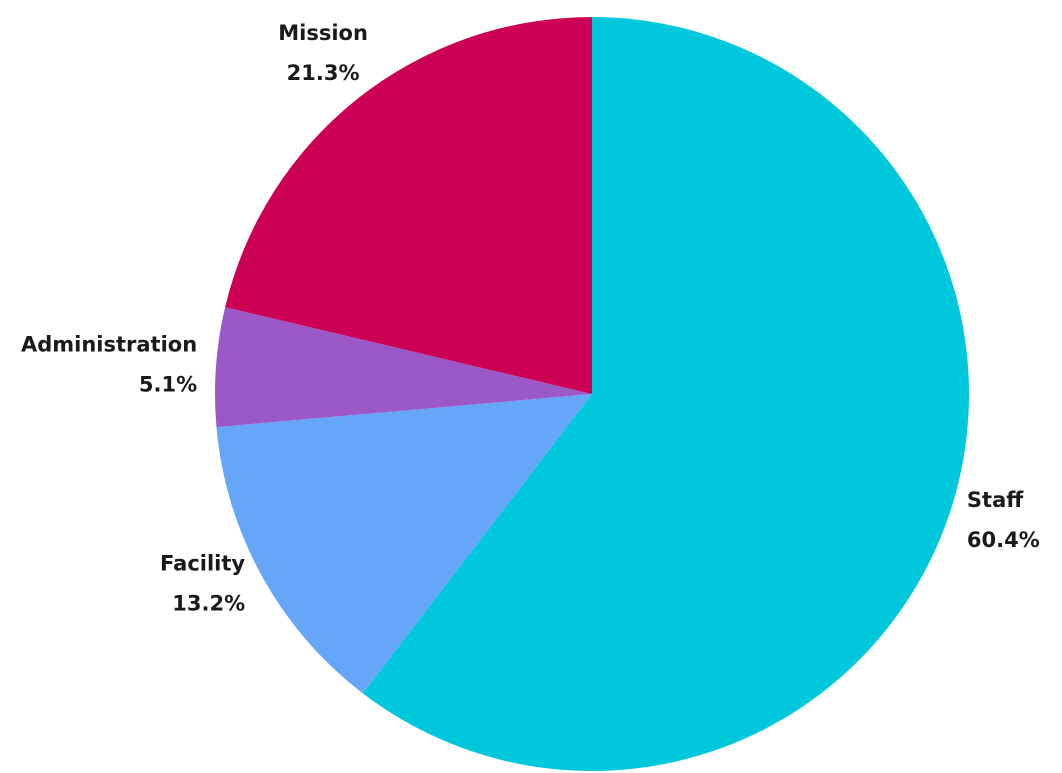 This screenshot has width=1062, height=773. What do you see at coordinates (995, 500) in the screenshot?
I see `slice-label: Staff` at bounding box center [995, 500].